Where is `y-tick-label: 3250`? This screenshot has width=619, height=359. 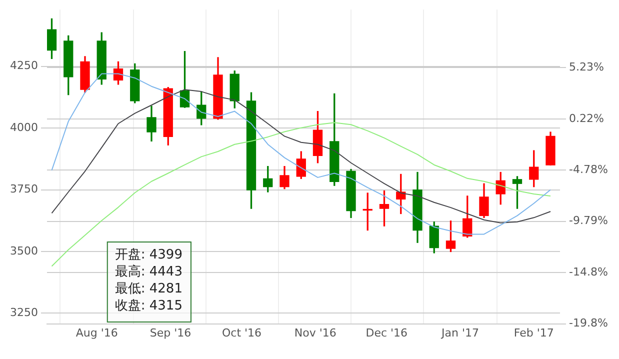 y-tick-label: 3250 is located at coordinates (24, 313).